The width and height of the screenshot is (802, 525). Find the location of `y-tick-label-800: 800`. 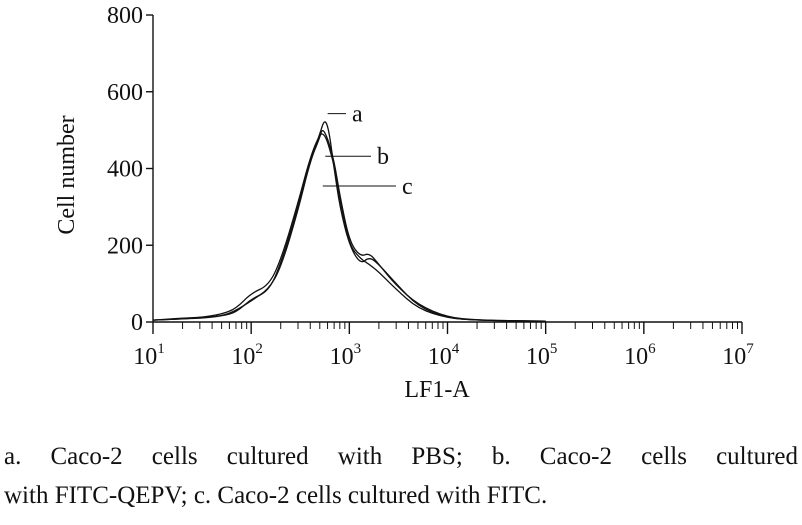

y-tick-label-800: 800 is located at coordinates (125, 16).